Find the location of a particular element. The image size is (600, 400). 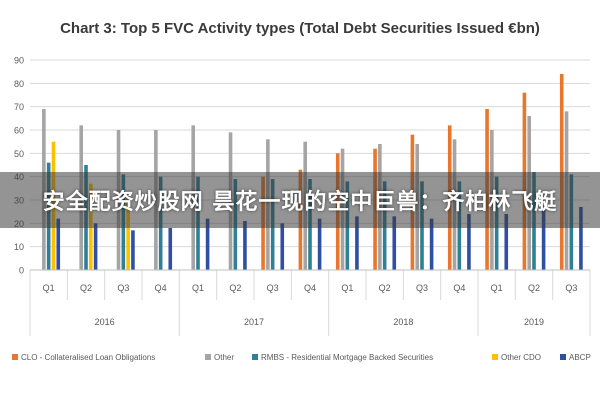

legend-label: Other is located at coordinates (224, 357).